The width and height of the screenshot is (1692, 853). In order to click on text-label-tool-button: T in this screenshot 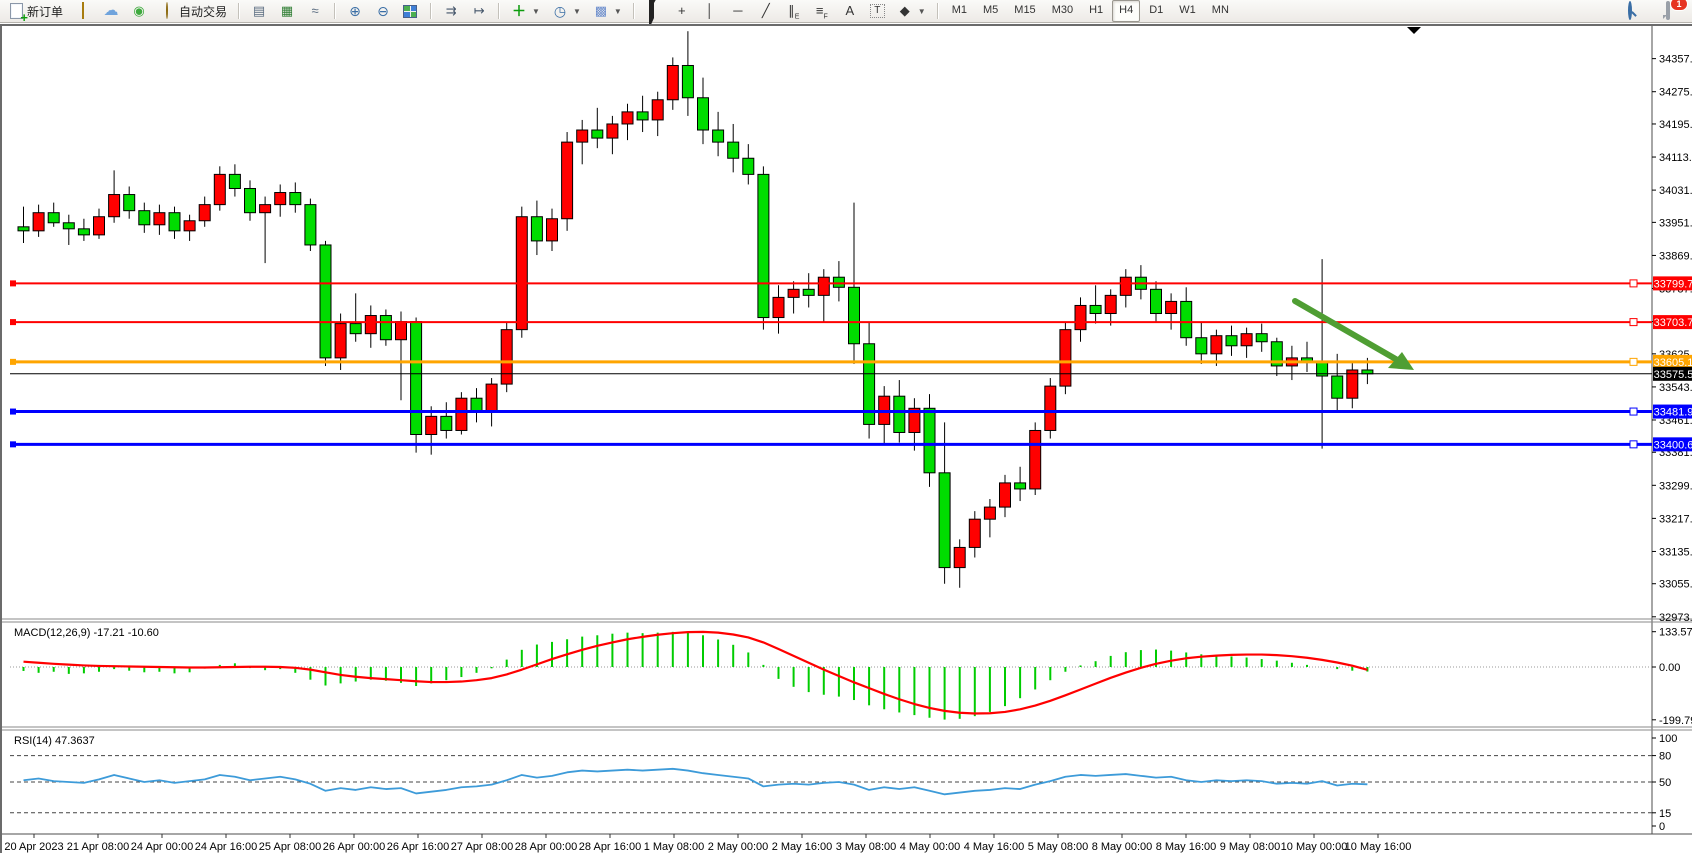, I will do `click(877, 11)`.